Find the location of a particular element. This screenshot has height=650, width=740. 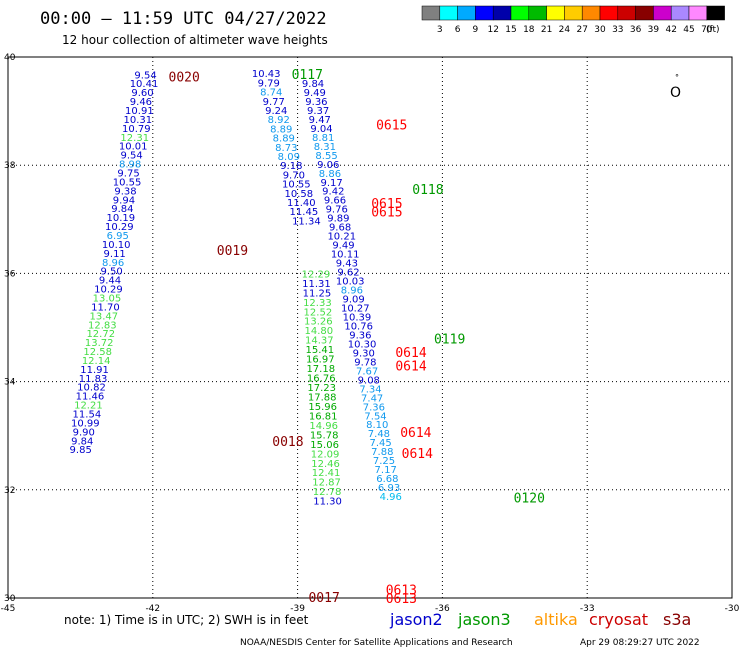

colorbar-unit: (ft) is located at coordinates (713, 30).